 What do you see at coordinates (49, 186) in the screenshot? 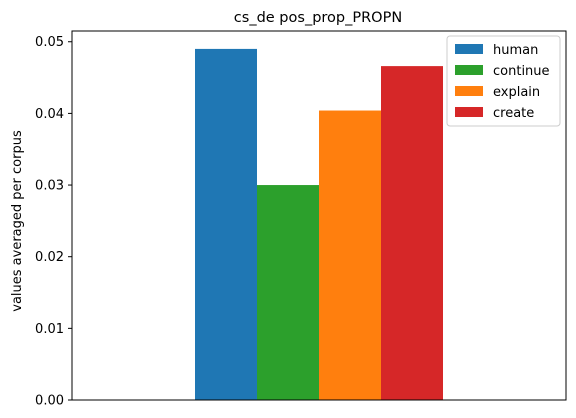
I see `y-tick-label: 0.03` at bounding box center [49, 186].